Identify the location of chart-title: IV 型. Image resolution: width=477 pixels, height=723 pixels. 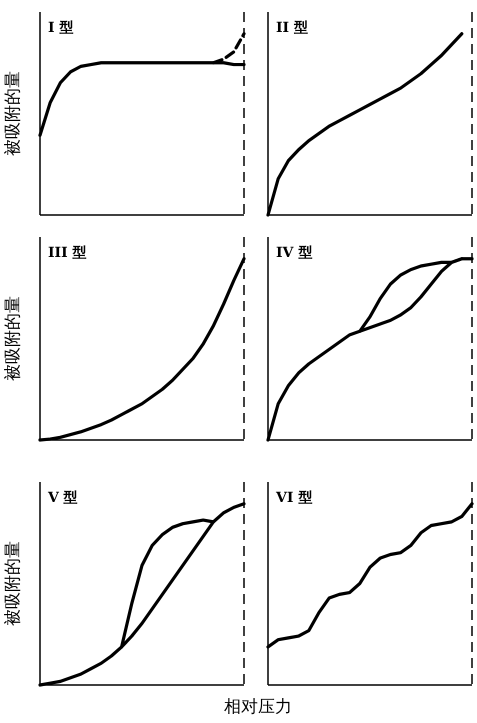
(294, 253).